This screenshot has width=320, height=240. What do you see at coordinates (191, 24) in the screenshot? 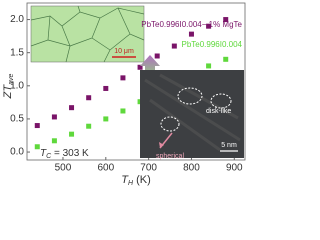
I see `legend-label: PbTe0.996I0.004− 1% MgTe` at bounding box center [191, 24].